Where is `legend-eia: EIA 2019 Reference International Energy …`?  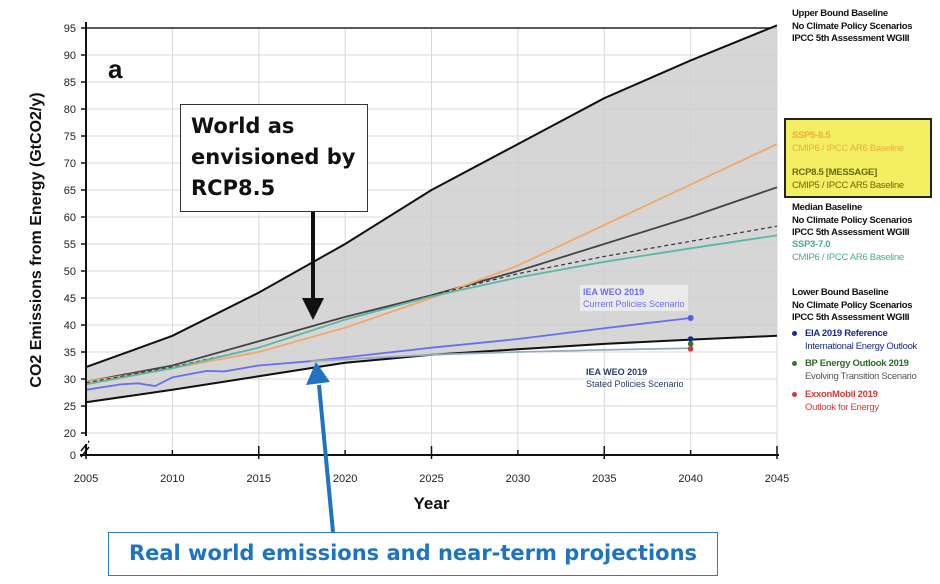
legend-eia: EIA 2019 Reference International Energy … is located at coordinates (854, 340).